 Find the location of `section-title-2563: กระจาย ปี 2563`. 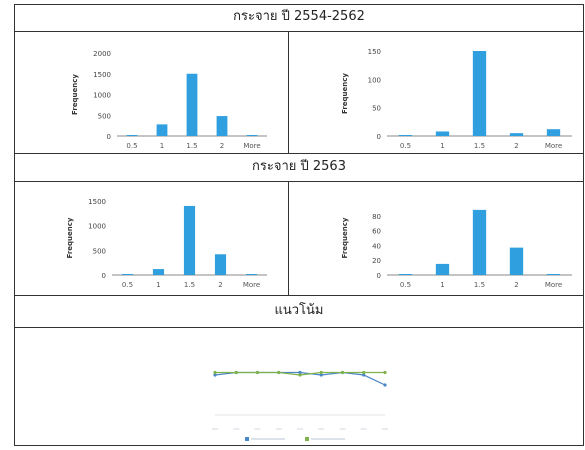

section-title-2563: กระจาย ปี 2563 is located at coordinates (299, 166).